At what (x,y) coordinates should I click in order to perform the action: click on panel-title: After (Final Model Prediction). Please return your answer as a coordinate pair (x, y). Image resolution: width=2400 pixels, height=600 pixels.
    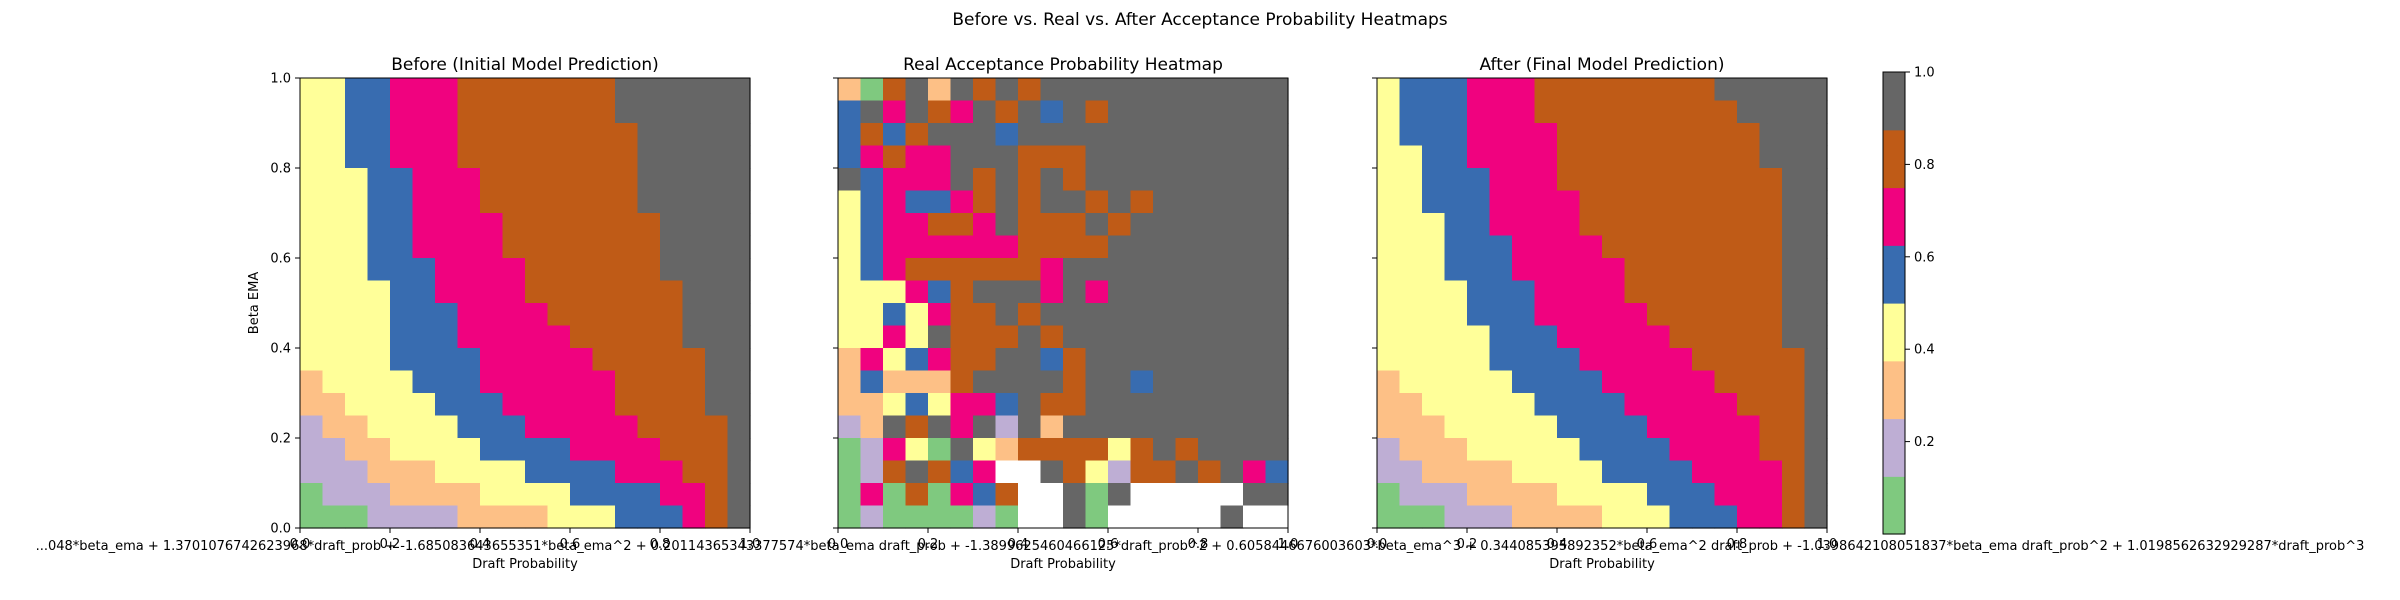
    Looking at the image, I should click on (1602, 65).